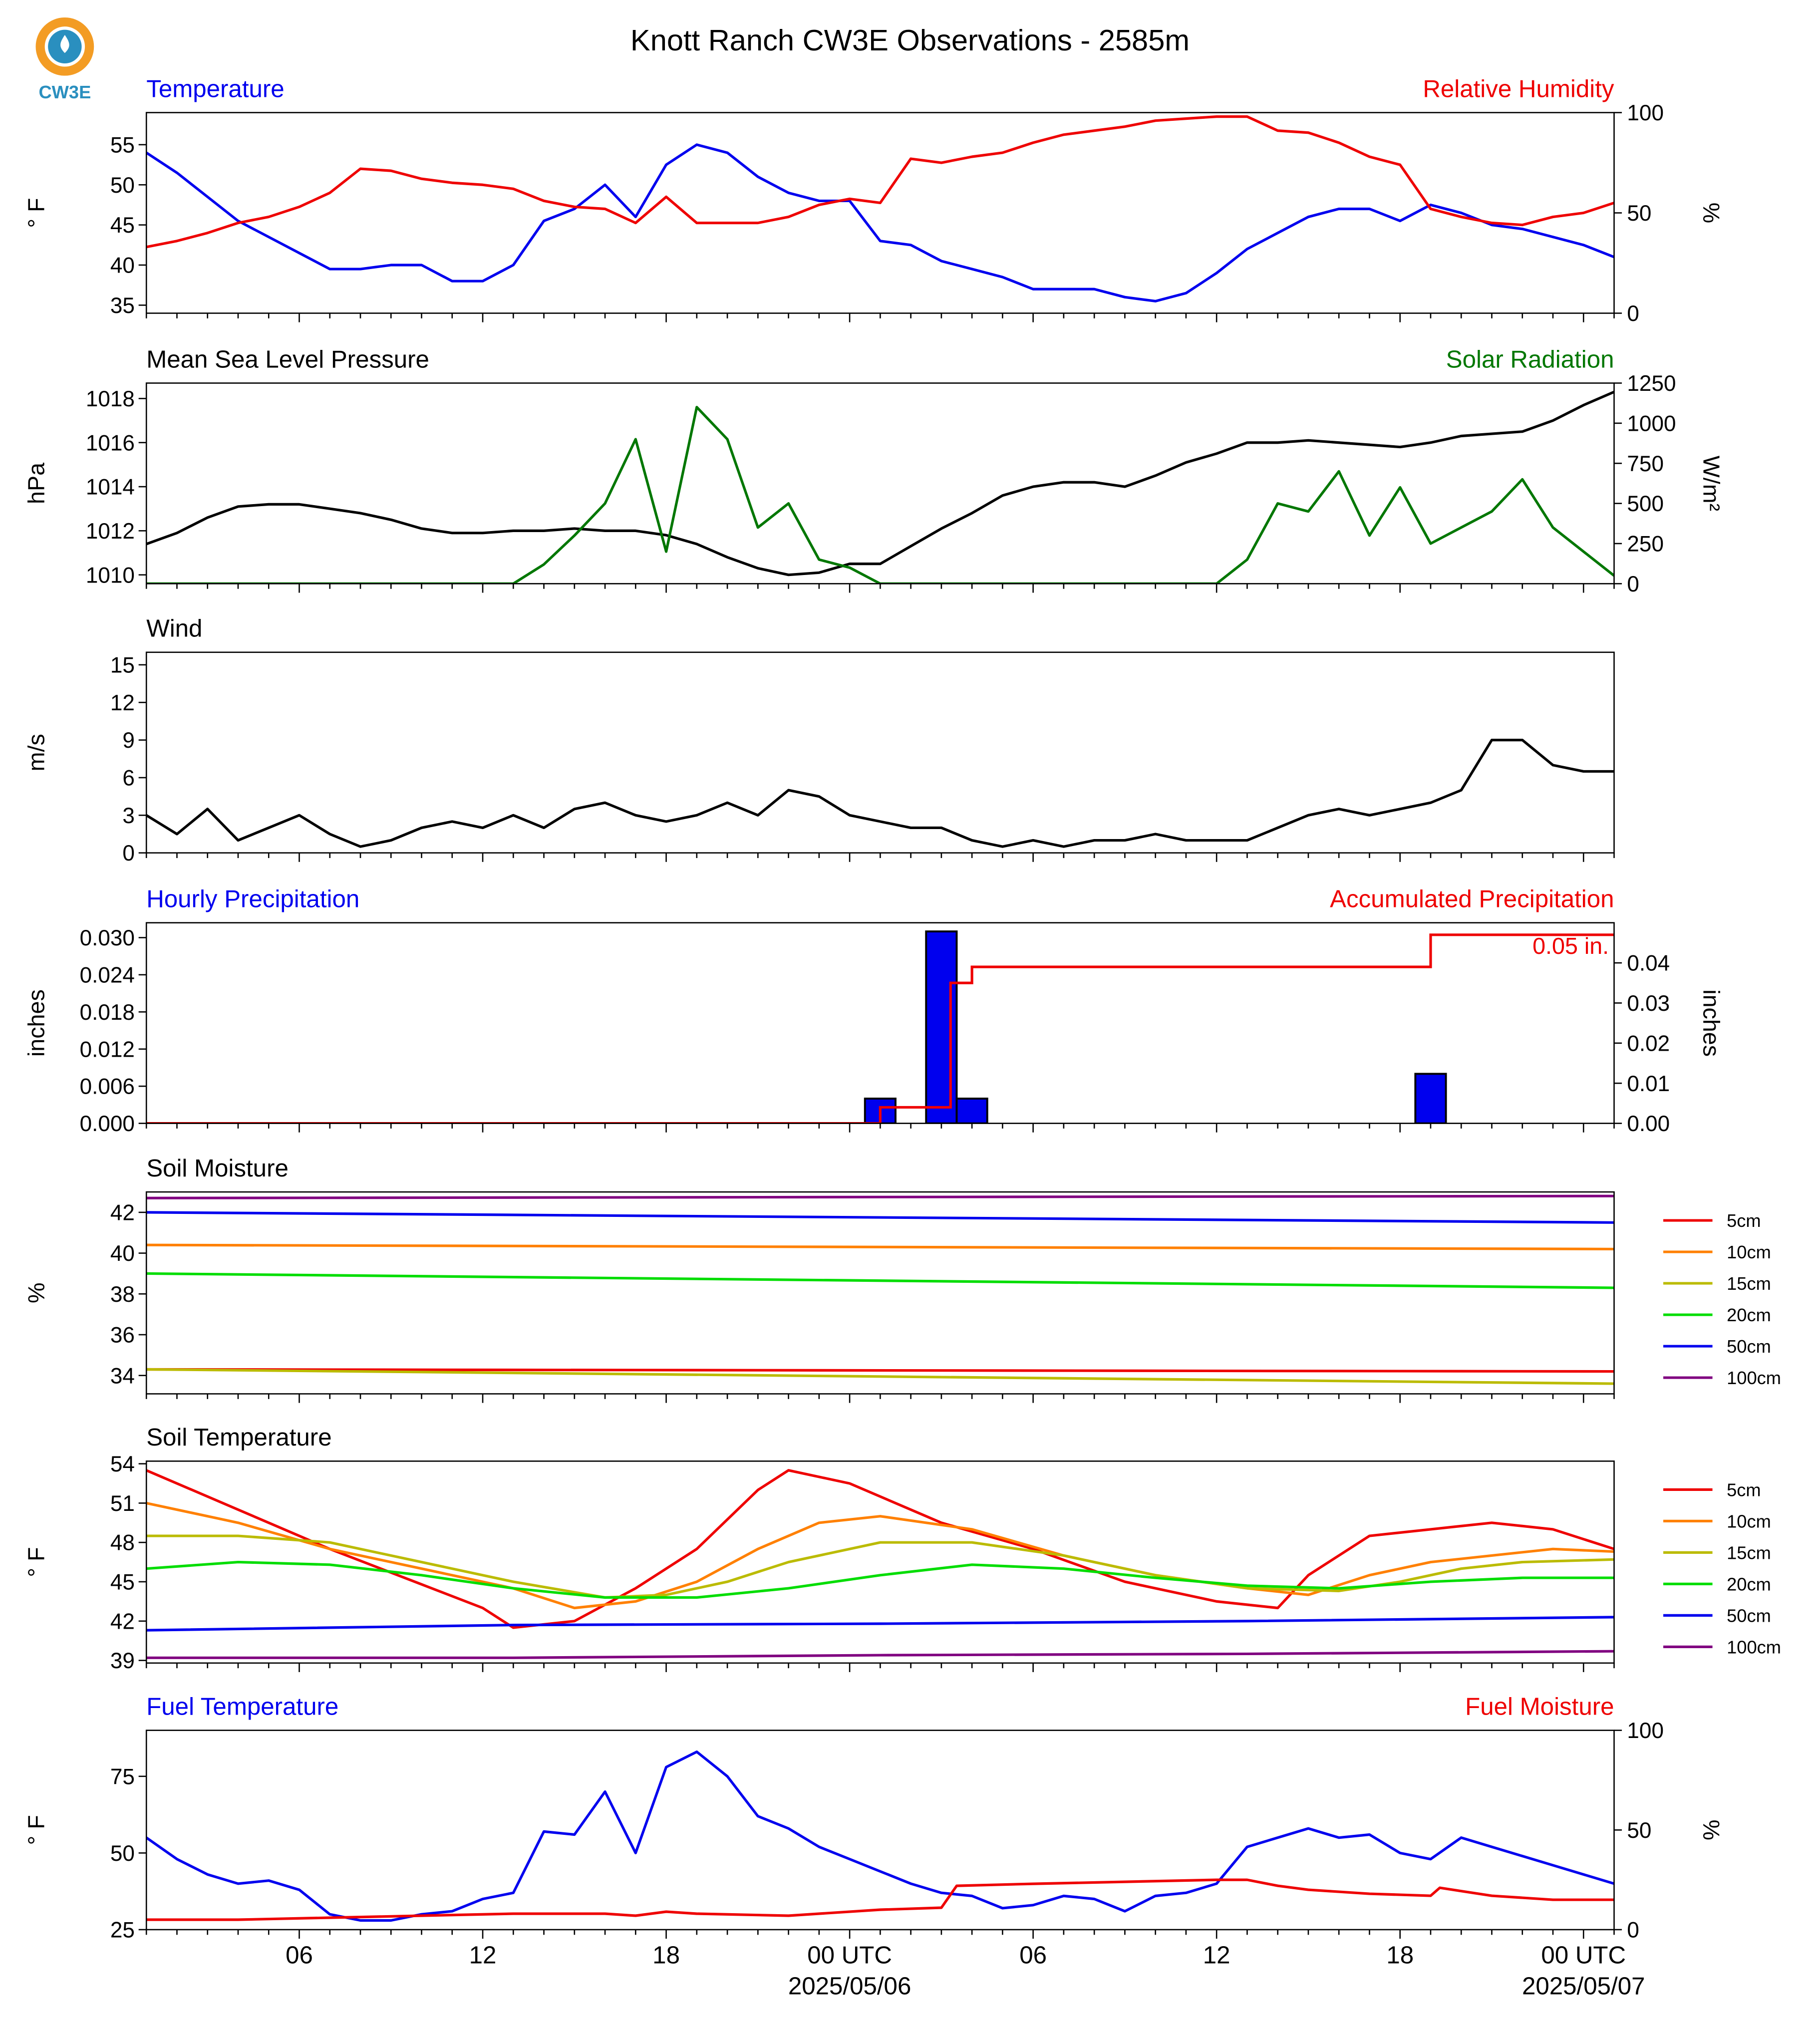 This screenshot has height=2028, width=1820. What do you see at coordinates (107, 938) in the screenshot?
I see `y-tick-label: 0.030` at bounding box center [107, 938].